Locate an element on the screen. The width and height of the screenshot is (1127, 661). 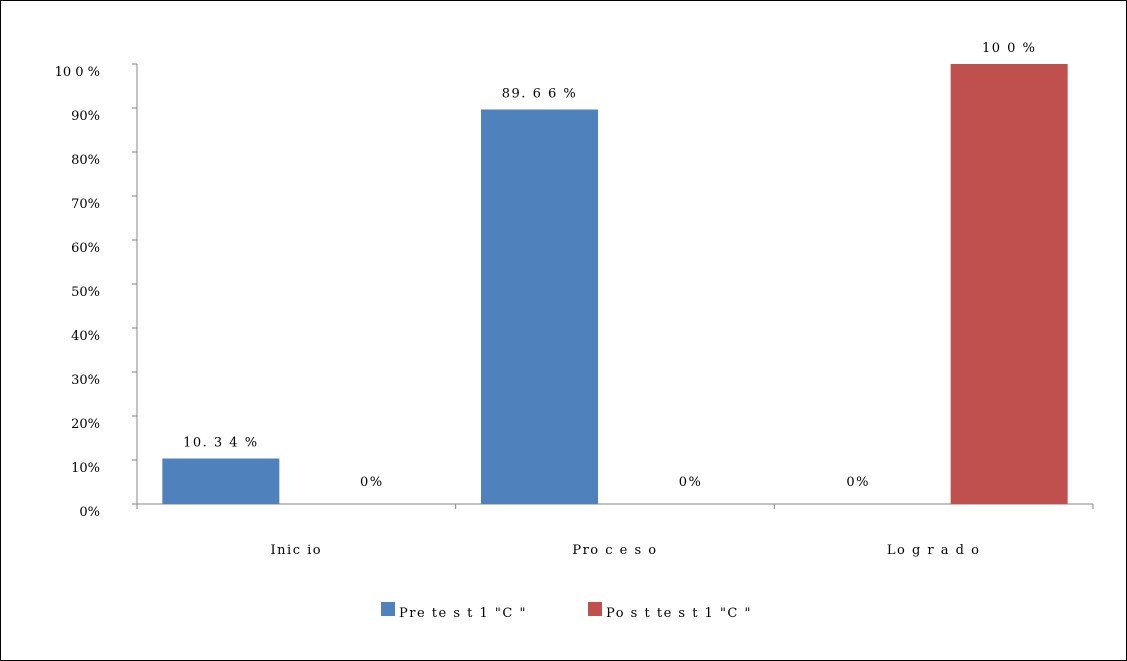
y-tick-label: 0% is located at coordinates (89, 512).